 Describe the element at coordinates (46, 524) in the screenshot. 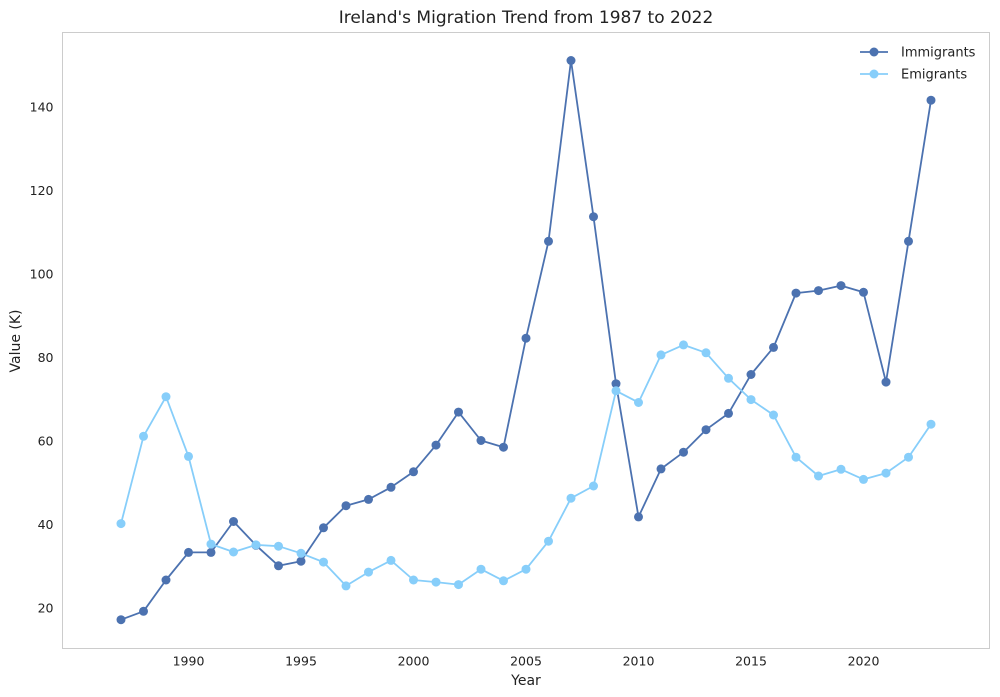

I see `y-tick-label: 40` at that location.